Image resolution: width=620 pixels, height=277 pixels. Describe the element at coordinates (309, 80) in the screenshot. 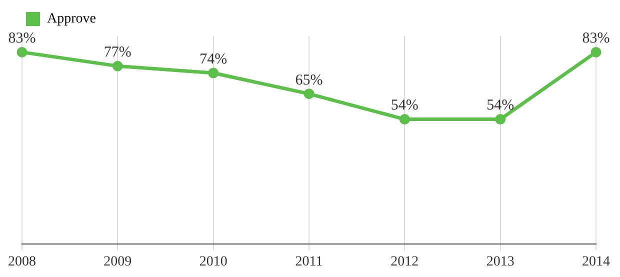

I see `data-label: 65%` at that location.